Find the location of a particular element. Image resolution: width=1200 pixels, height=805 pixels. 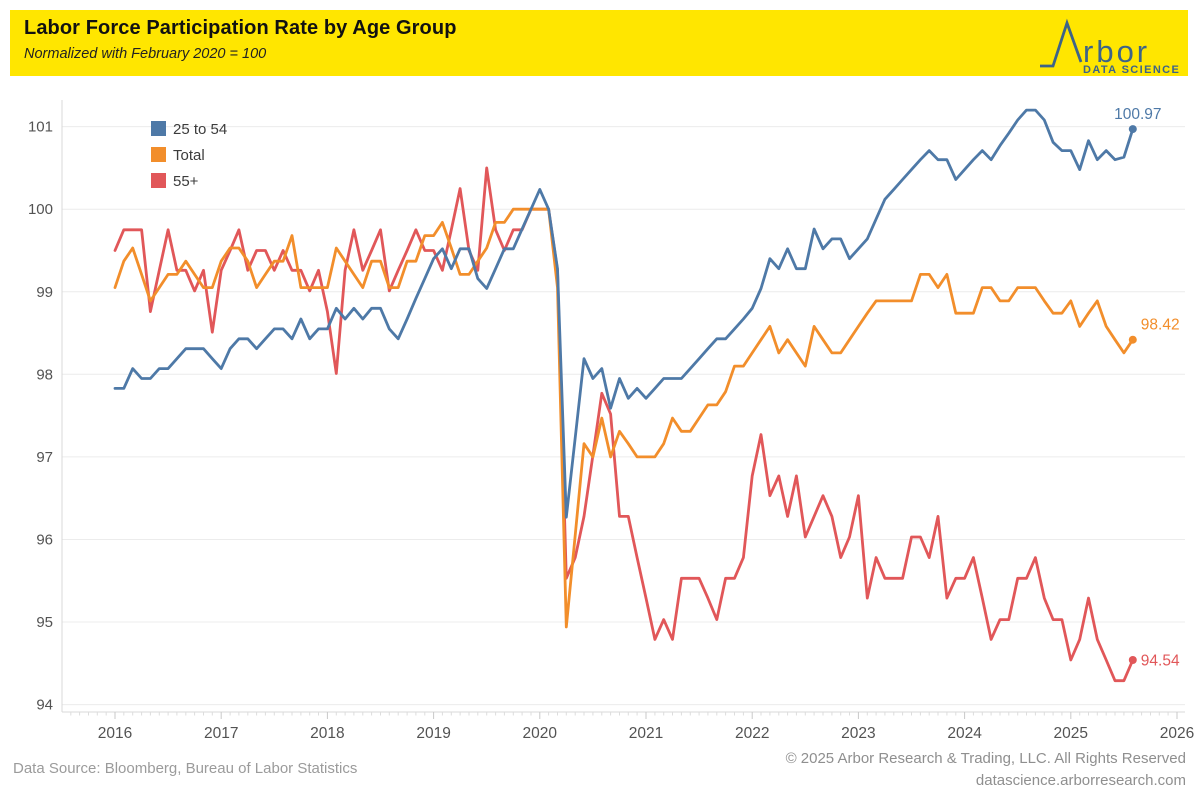

x-year-label: 2023 is located at coordinates (858, 733).